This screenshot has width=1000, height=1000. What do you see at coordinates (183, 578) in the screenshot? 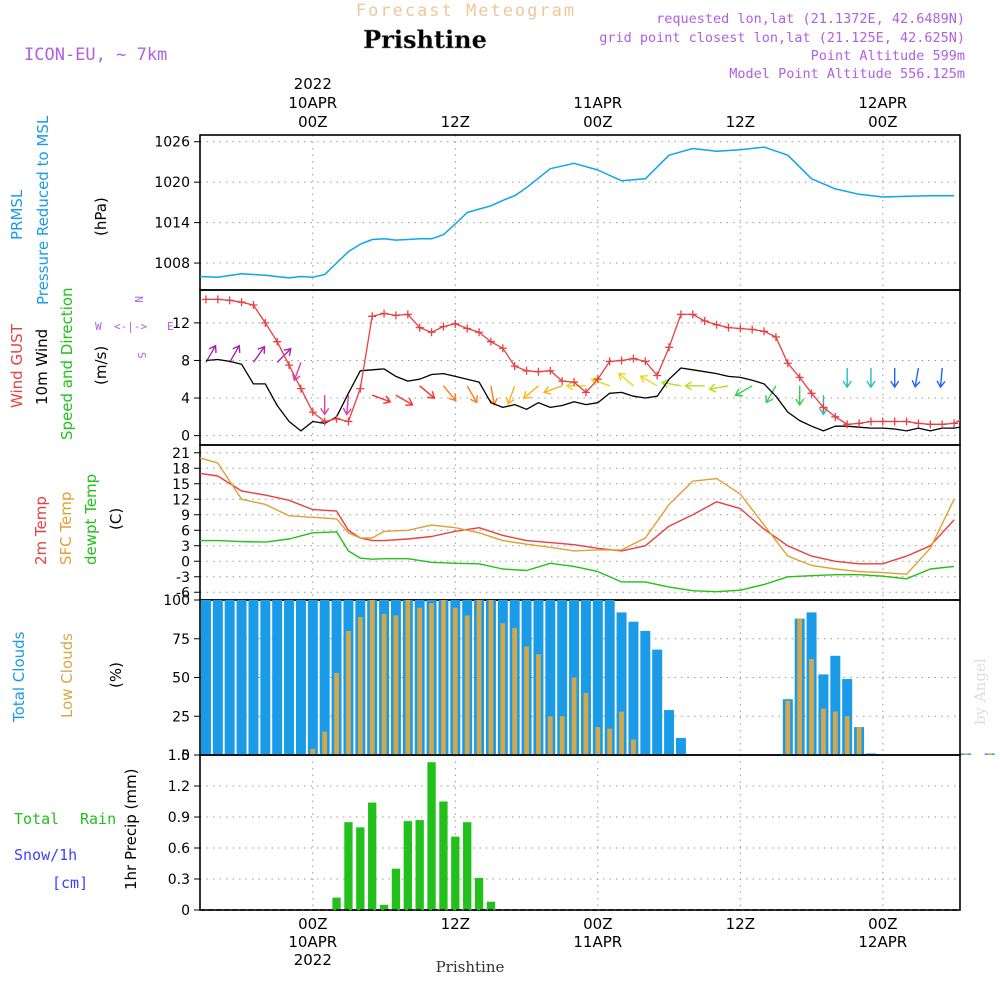
I see `y-tick-label: -3` at bounding box center [183, 578].